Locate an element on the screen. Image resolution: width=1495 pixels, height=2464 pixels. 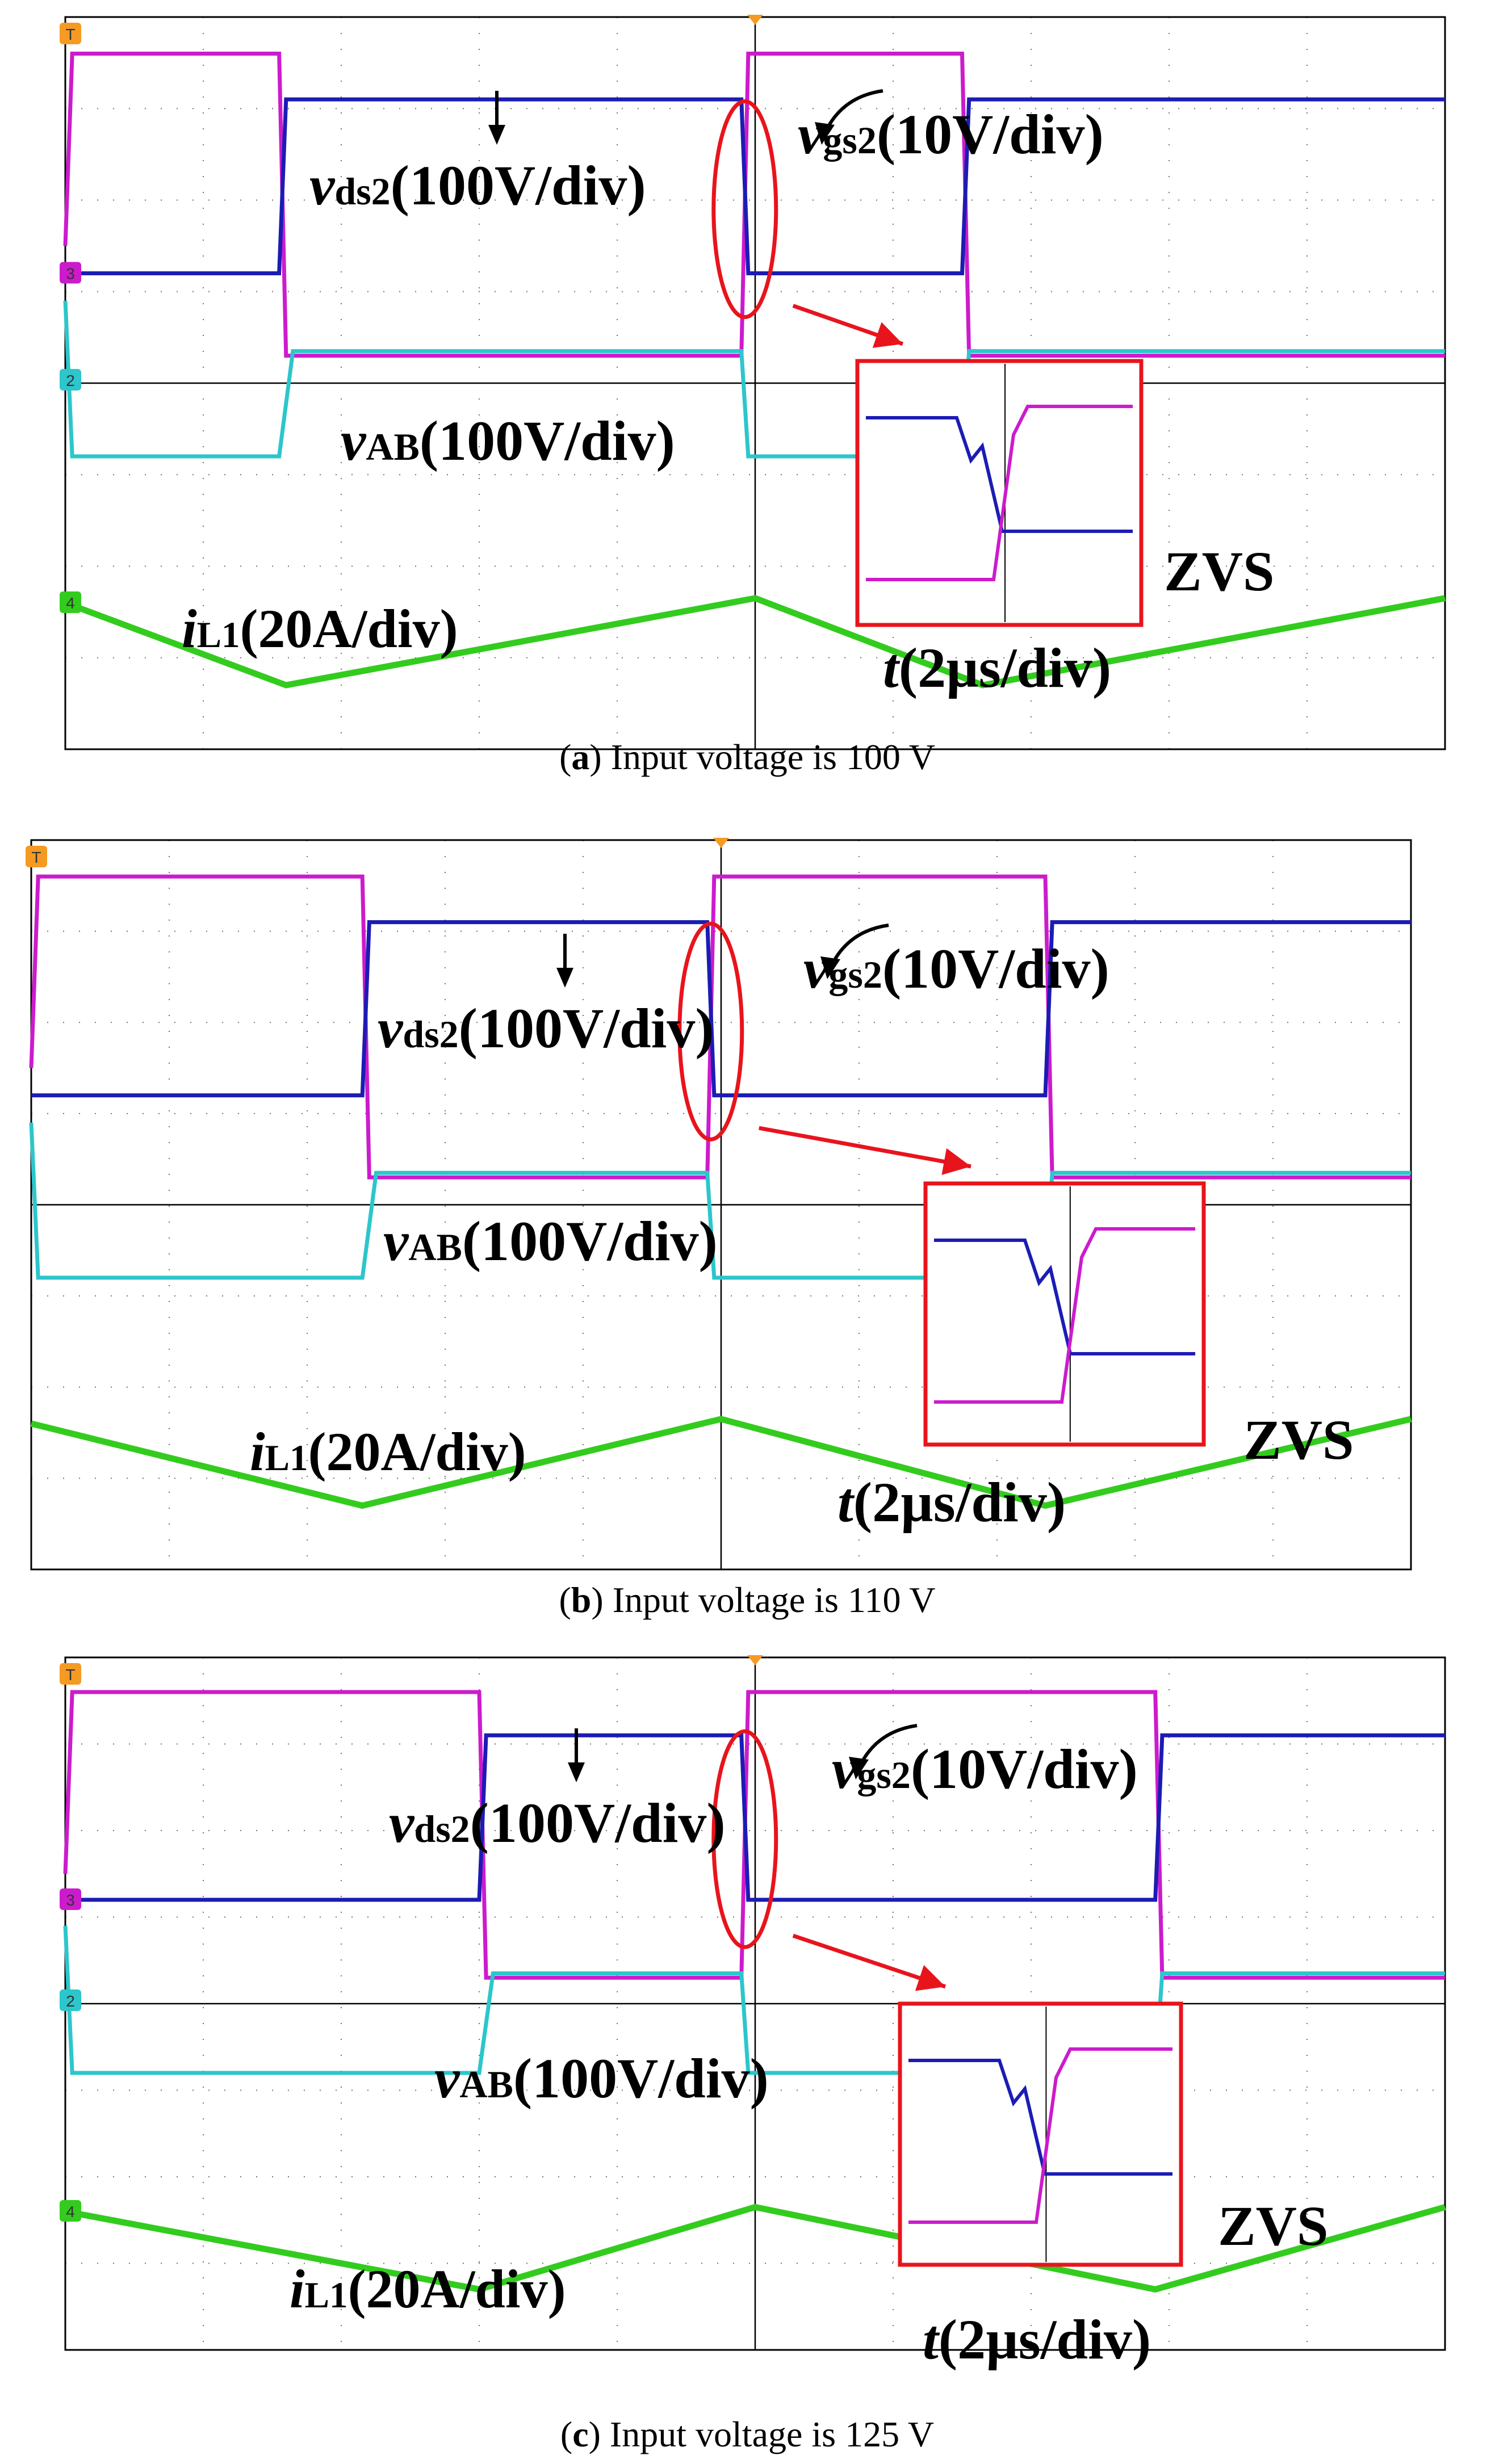
panel-caption: (c) Input voltage is 125 V is located at coordinates (747, 2434).